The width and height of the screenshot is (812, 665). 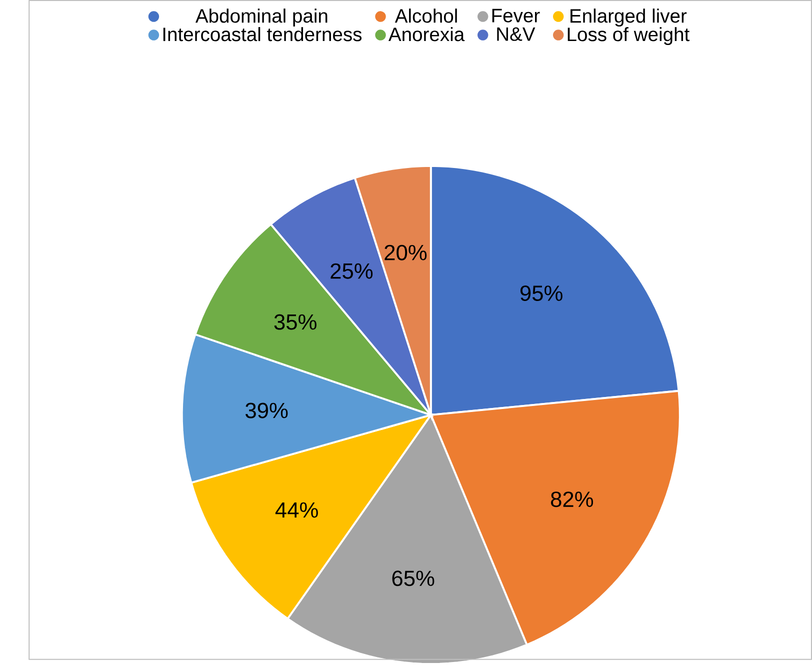 I want to click on data-label: 44%, so click(x=296, y=510).